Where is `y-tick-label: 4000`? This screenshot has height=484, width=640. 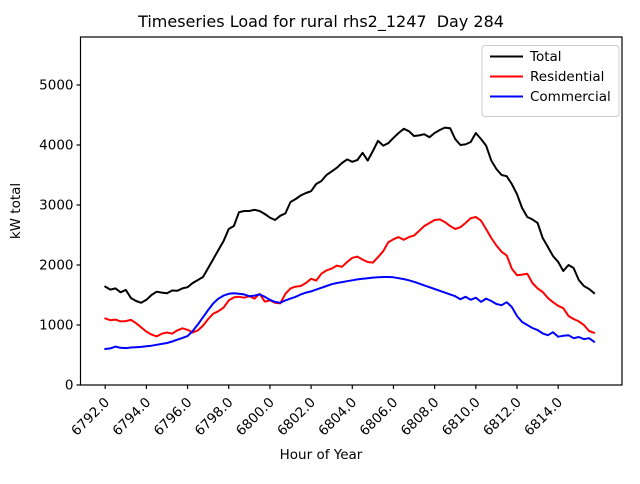 y-tick-label: 4000 is located at coordinates (56, 146).